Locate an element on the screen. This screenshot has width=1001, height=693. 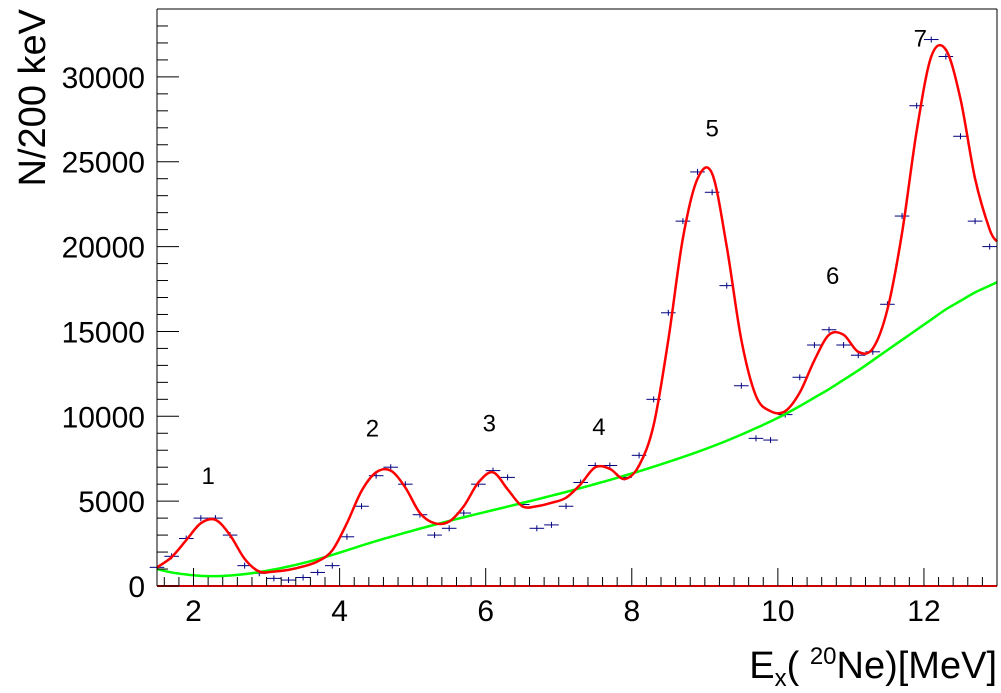
y-tick-label: 15000 is located at coordinates (103, 332).